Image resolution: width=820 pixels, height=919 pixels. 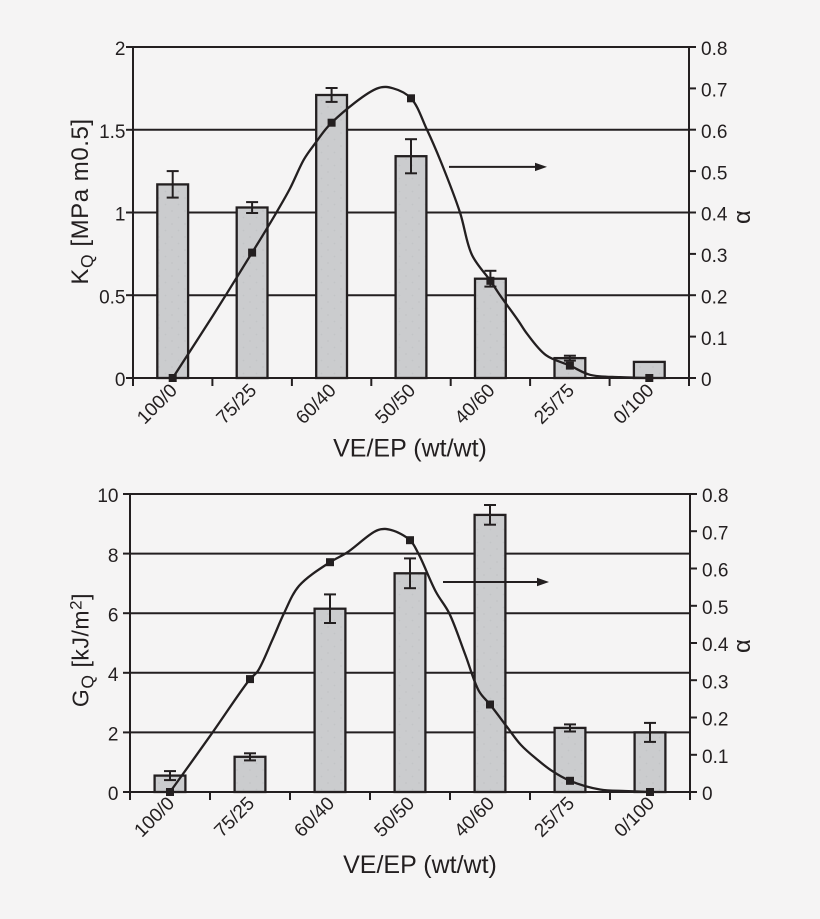 What do you see at coordinates (82, 201) in the screenshot?
I see `svg-text: KQ [MPa m0.5]` at bounding box center [82, 201].